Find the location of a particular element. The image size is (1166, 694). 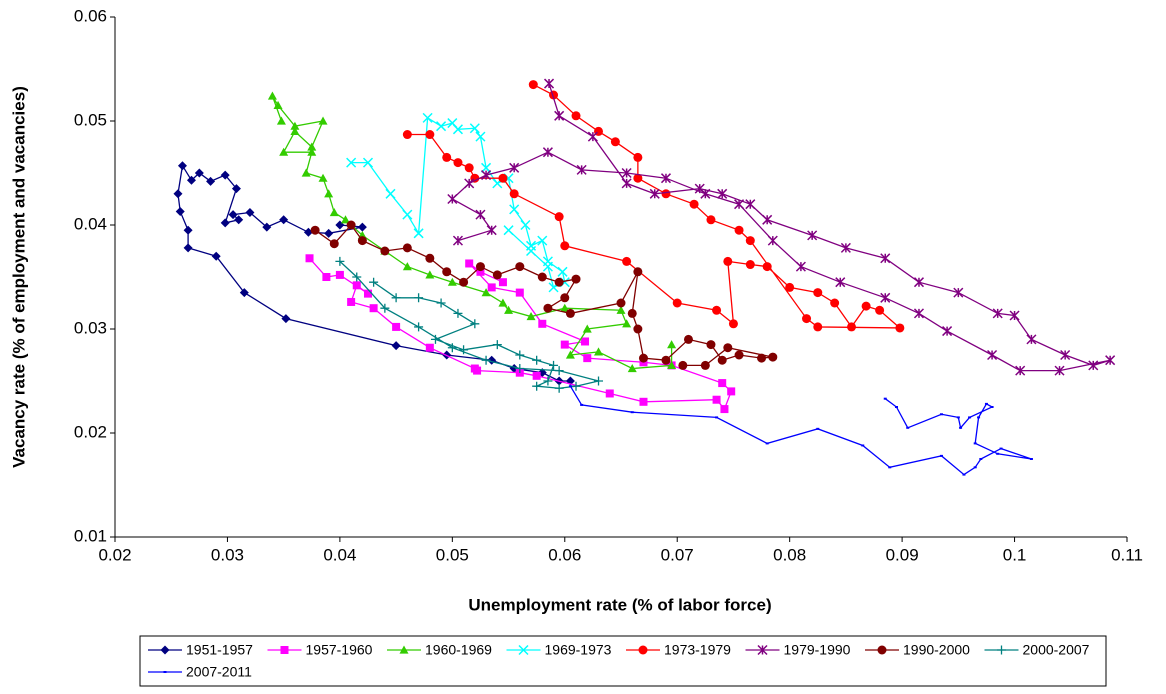

legend-label: 1973-1979 is located at coordinates (697, 650).